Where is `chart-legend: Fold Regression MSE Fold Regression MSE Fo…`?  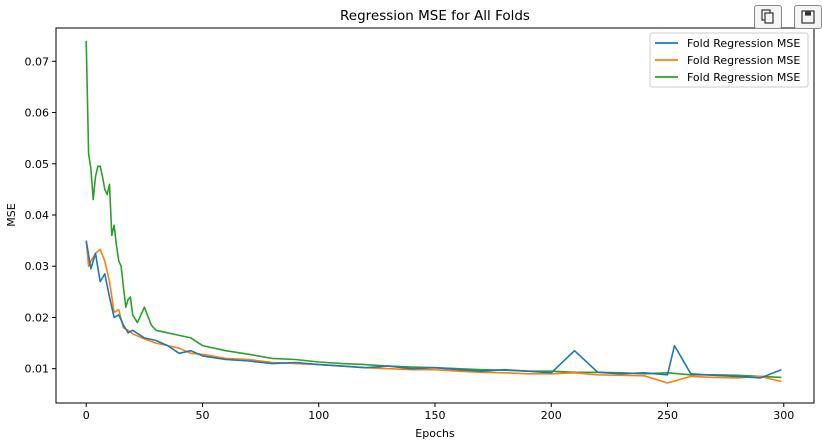 chart-legend: Fold Regression MSE Fold Regression MSE Fo… is located at coordinates (729, 60).